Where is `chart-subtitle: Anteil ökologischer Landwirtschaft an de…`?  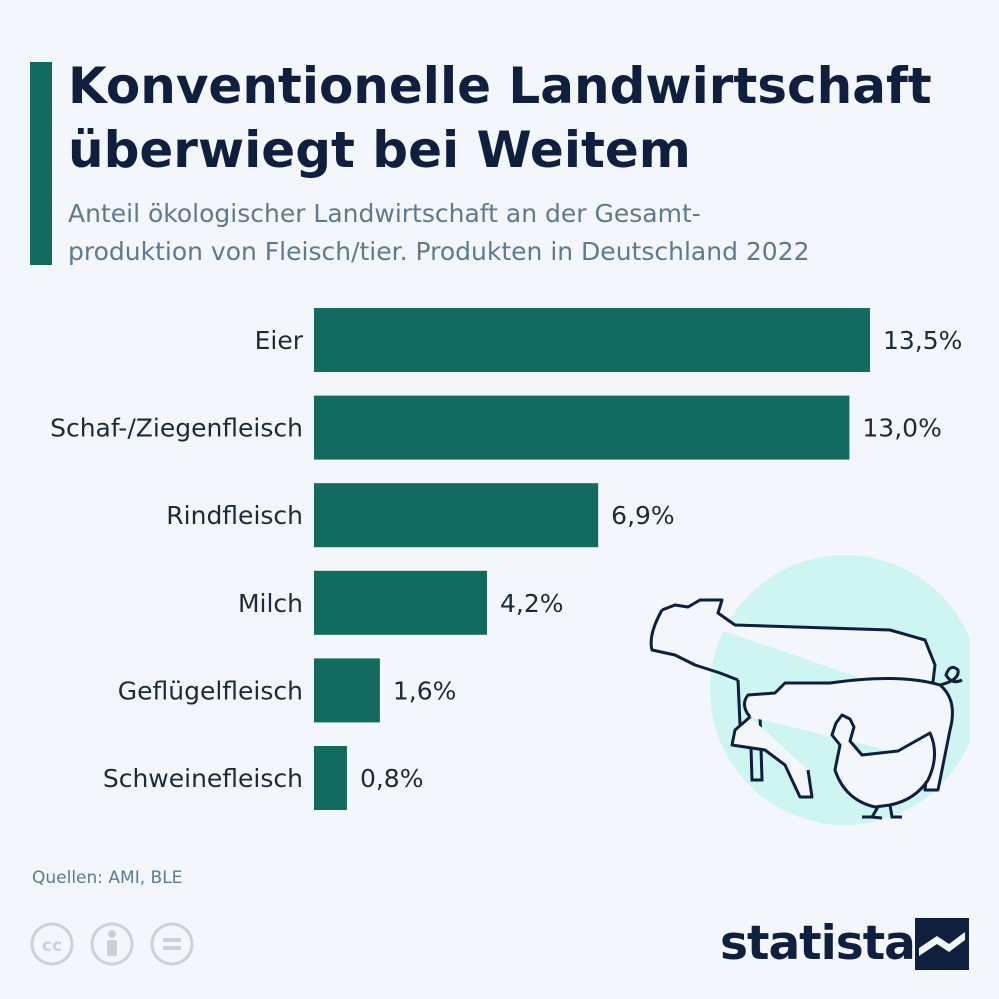 chart-subtitle: Anteil ökologischer Landwirtschaft an de… is located at coordinates (530, 233).